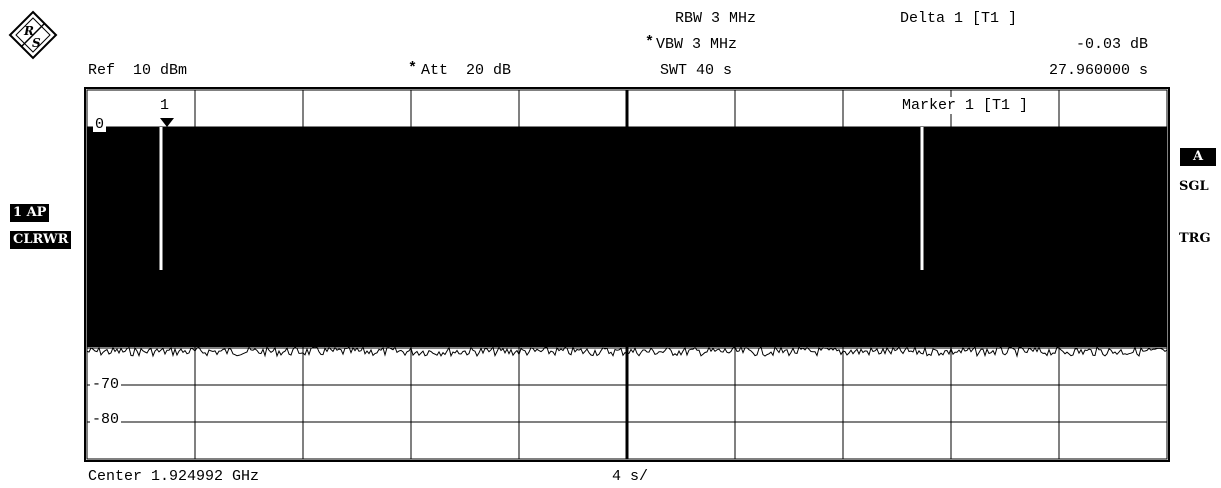  Describe the element at coordinates (1195, 238) in the screenshot. I see `trigger-indicator: TRG` at that location.